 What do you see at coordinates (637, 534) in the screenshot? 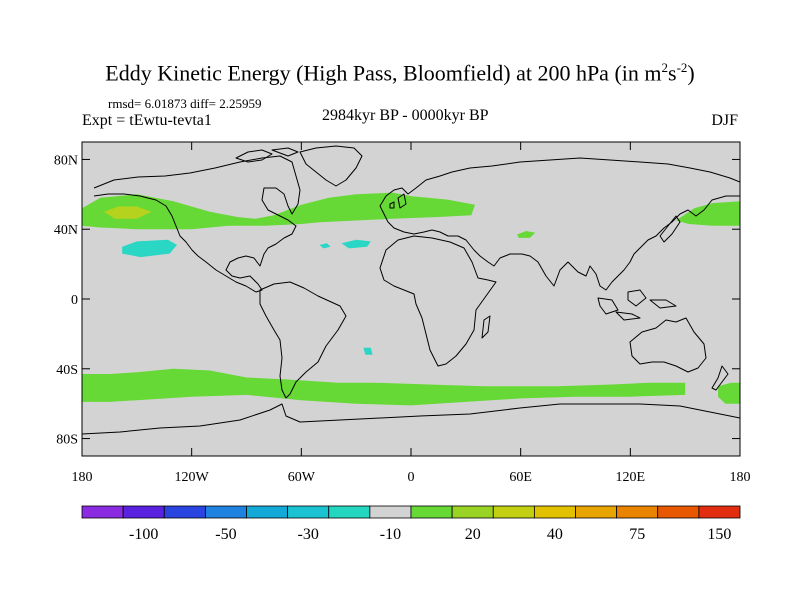
I see `colorbar-label: 75` at bounding box center [637, 534].